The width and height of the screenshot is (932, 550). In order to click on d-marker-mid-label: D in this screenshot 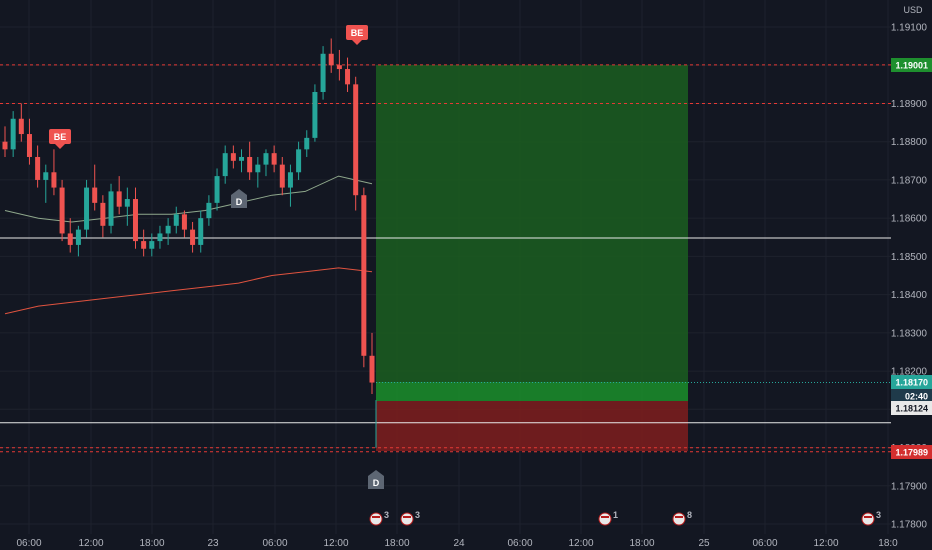, I will do `click(239, 202)`.